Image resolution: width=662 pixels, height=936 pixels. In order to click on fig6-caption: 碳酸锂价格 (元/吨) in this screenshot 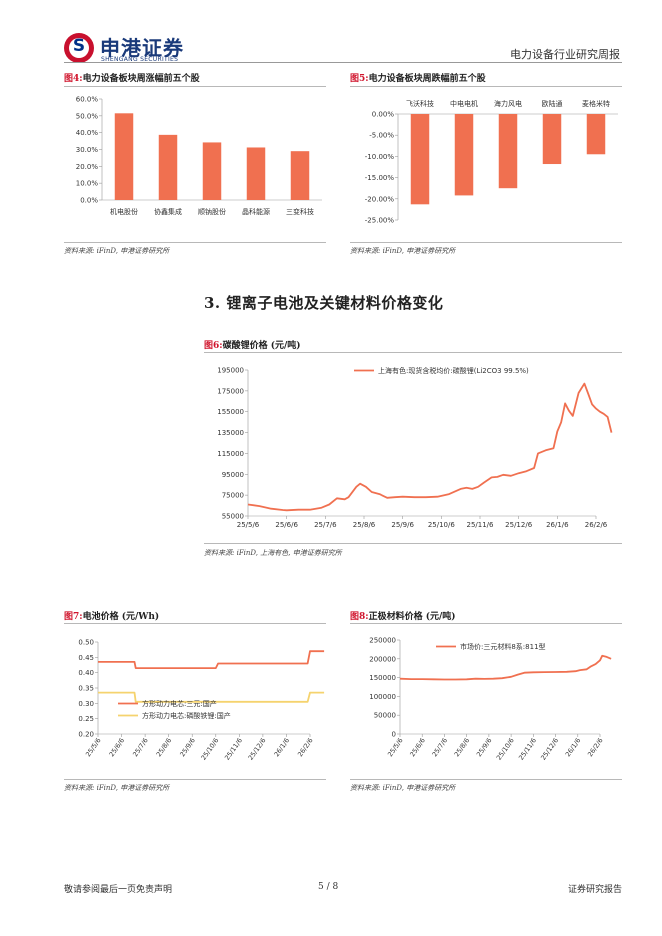, I will do `click(261, 346)`.